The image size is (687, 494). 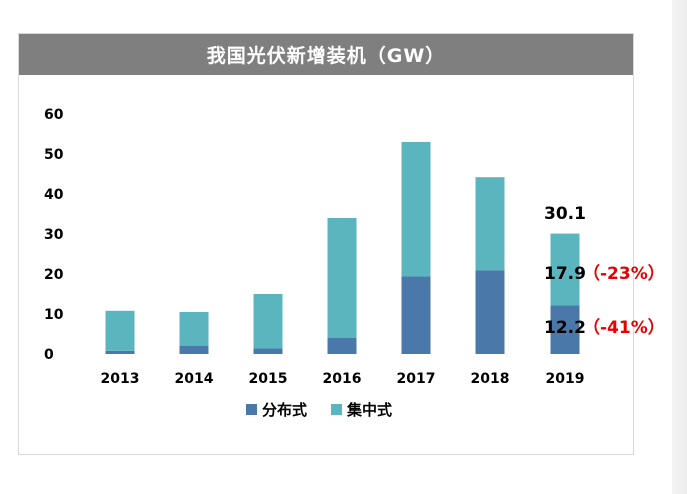 I want to click on centralized-value-2019: 17.9, so click(x=565, y=274).